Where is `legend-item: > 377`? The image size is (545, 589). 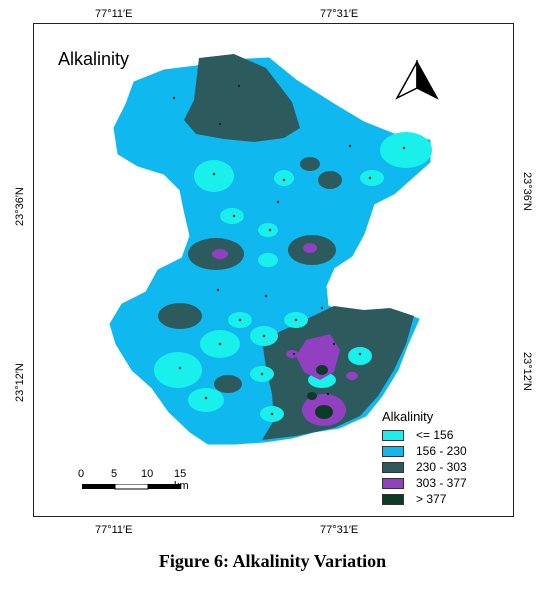 legend-item: > 377 is located at coordinates (447, 499).